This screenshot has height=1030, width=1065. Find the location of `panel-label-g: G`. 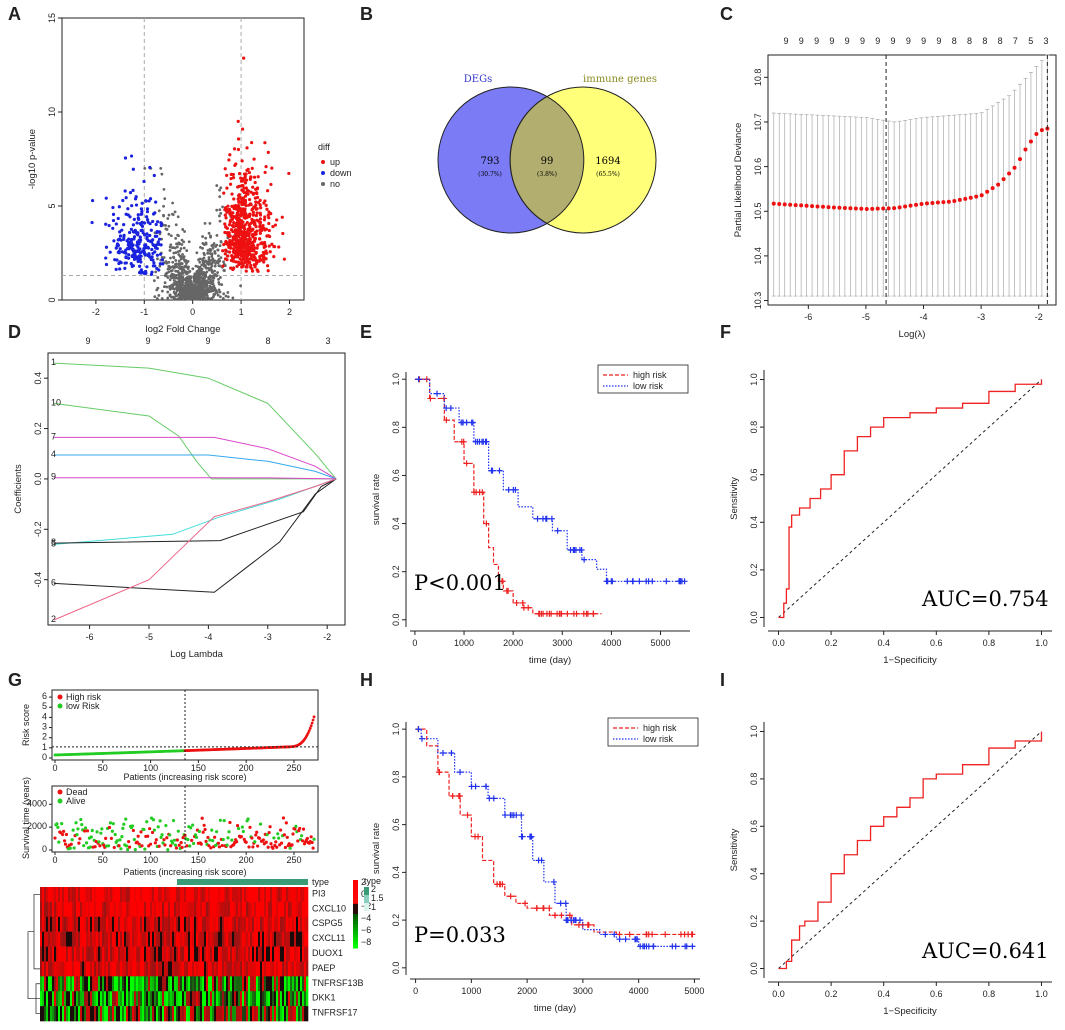

panel-label-g: G is located at coordinates (15, 680).